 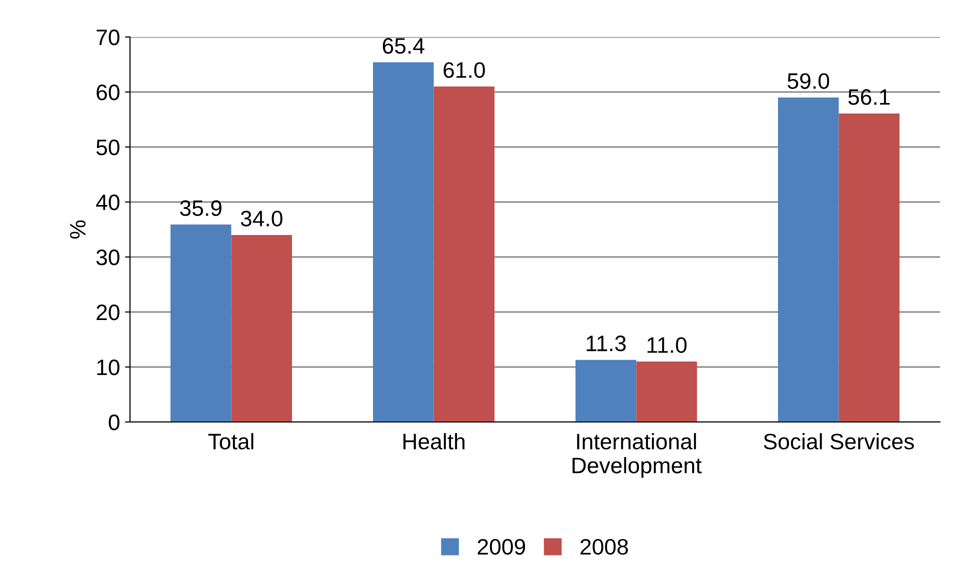 What do you see at coordinates (809, 81) in the screenshot?
I see `data-label: 59.0` at bounding box center [809, 81].